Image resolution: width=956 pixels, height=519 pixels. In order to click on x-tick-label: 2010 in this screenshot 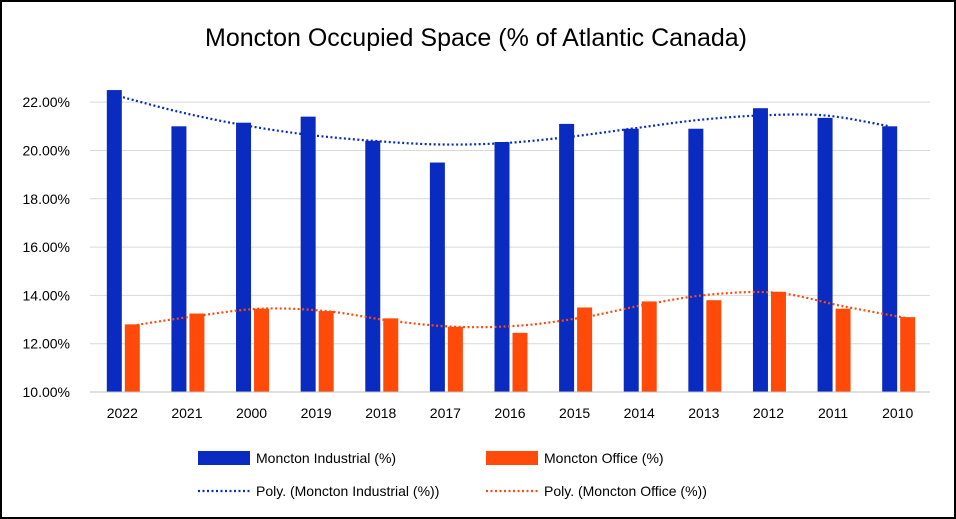, I will do `click(897, 413)`.